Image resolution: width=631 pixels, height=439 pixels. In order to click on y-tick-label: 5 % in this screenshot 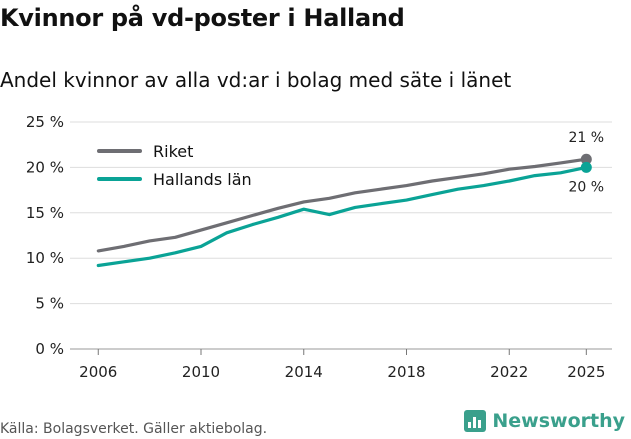, I will do `click(49, 304)`.